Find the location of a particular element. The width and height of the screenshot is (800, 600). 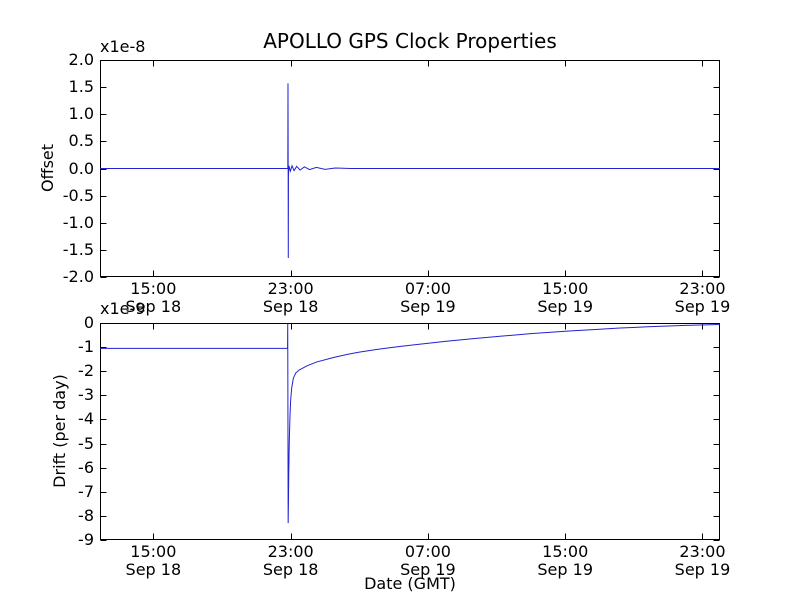

y-tick-label: 2.0 is located at coordinates (81, 59).